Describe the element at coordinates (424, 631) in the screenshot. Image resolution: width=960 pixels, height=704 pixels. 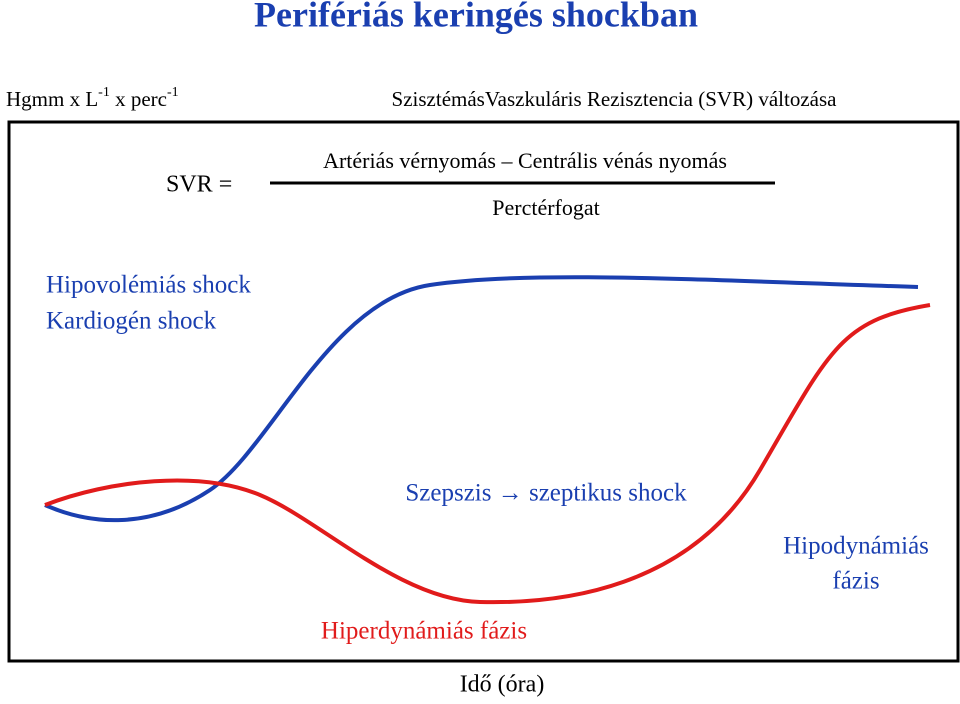
I see `label: Hiperdynámiás fázis` at that location.